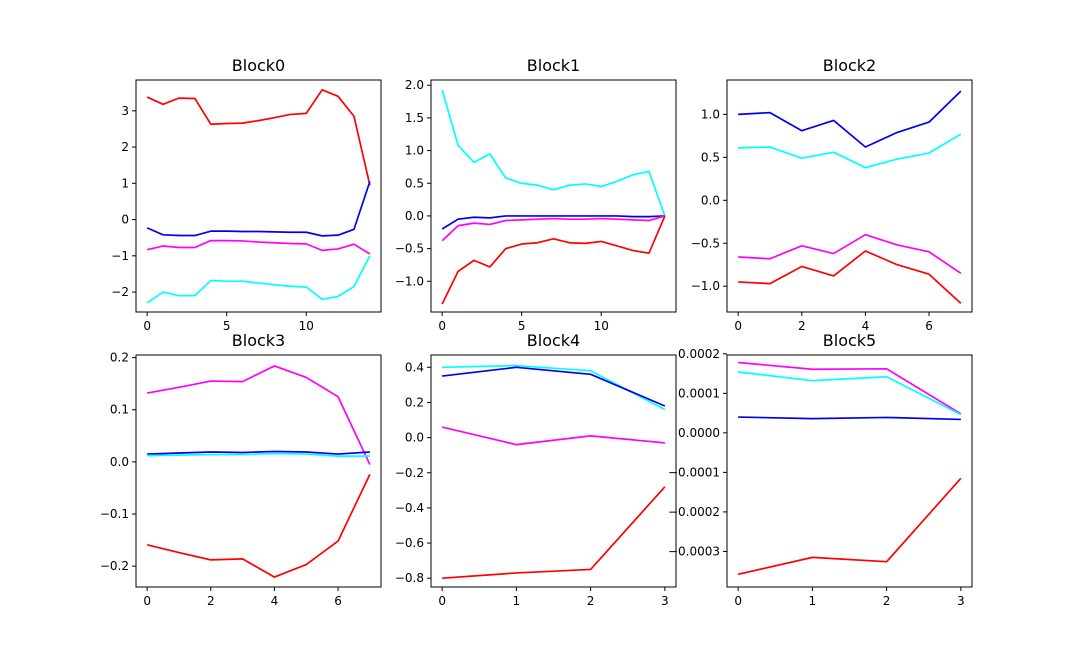 This screenshot has width=1080, height=660. Describe the element at coordinates (414, 367) in the screenshot. I see `y-tick-label: 0.4` at that location.